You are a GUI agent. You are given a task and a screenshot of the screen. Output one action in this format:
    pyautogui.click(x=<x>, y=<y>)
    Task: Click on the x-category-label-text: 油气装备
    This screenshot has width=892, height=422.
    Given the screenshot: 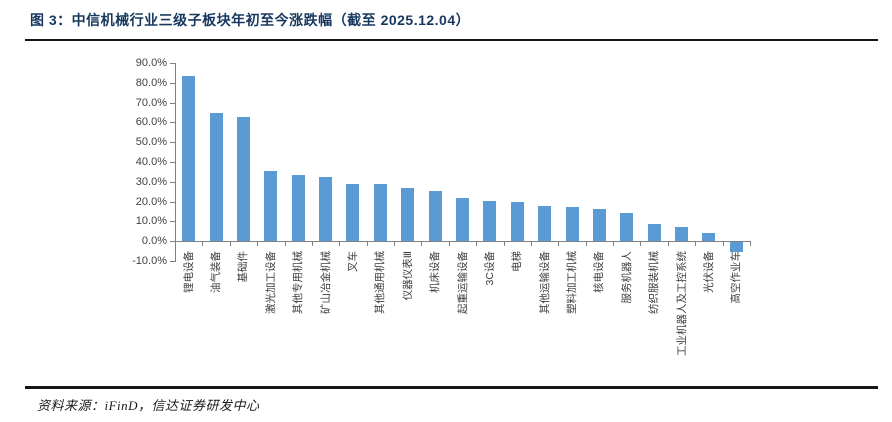 What is the action you would take?
    pyautogui.click(x=216, y=272)
    